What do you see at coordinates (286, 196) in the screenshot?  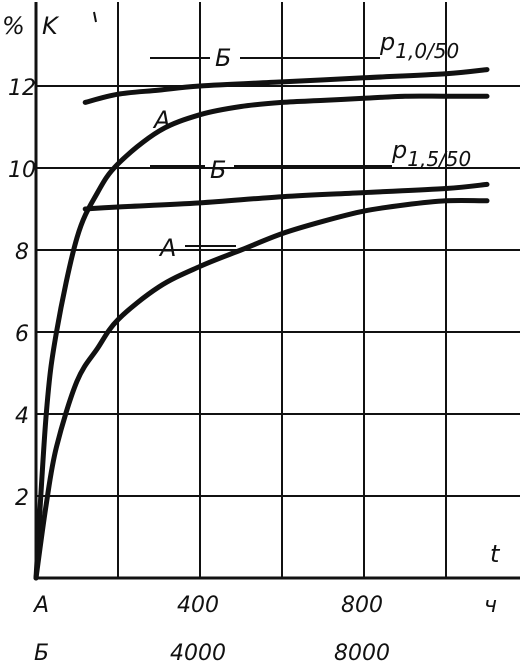 I see `series-2-line` at bounding box center [286, 196].